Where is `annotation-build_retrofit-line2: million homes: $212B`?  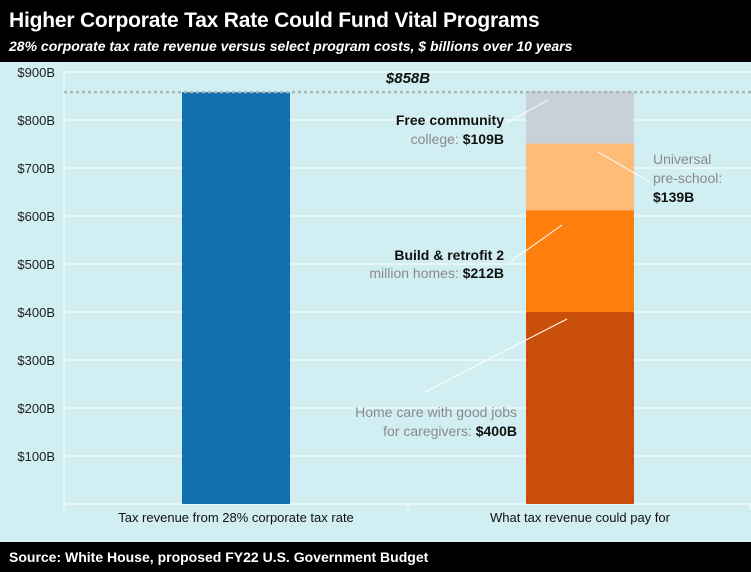 annotation-build_retrofit-line2: million homes: $212B is located at coordinates (436, 273).